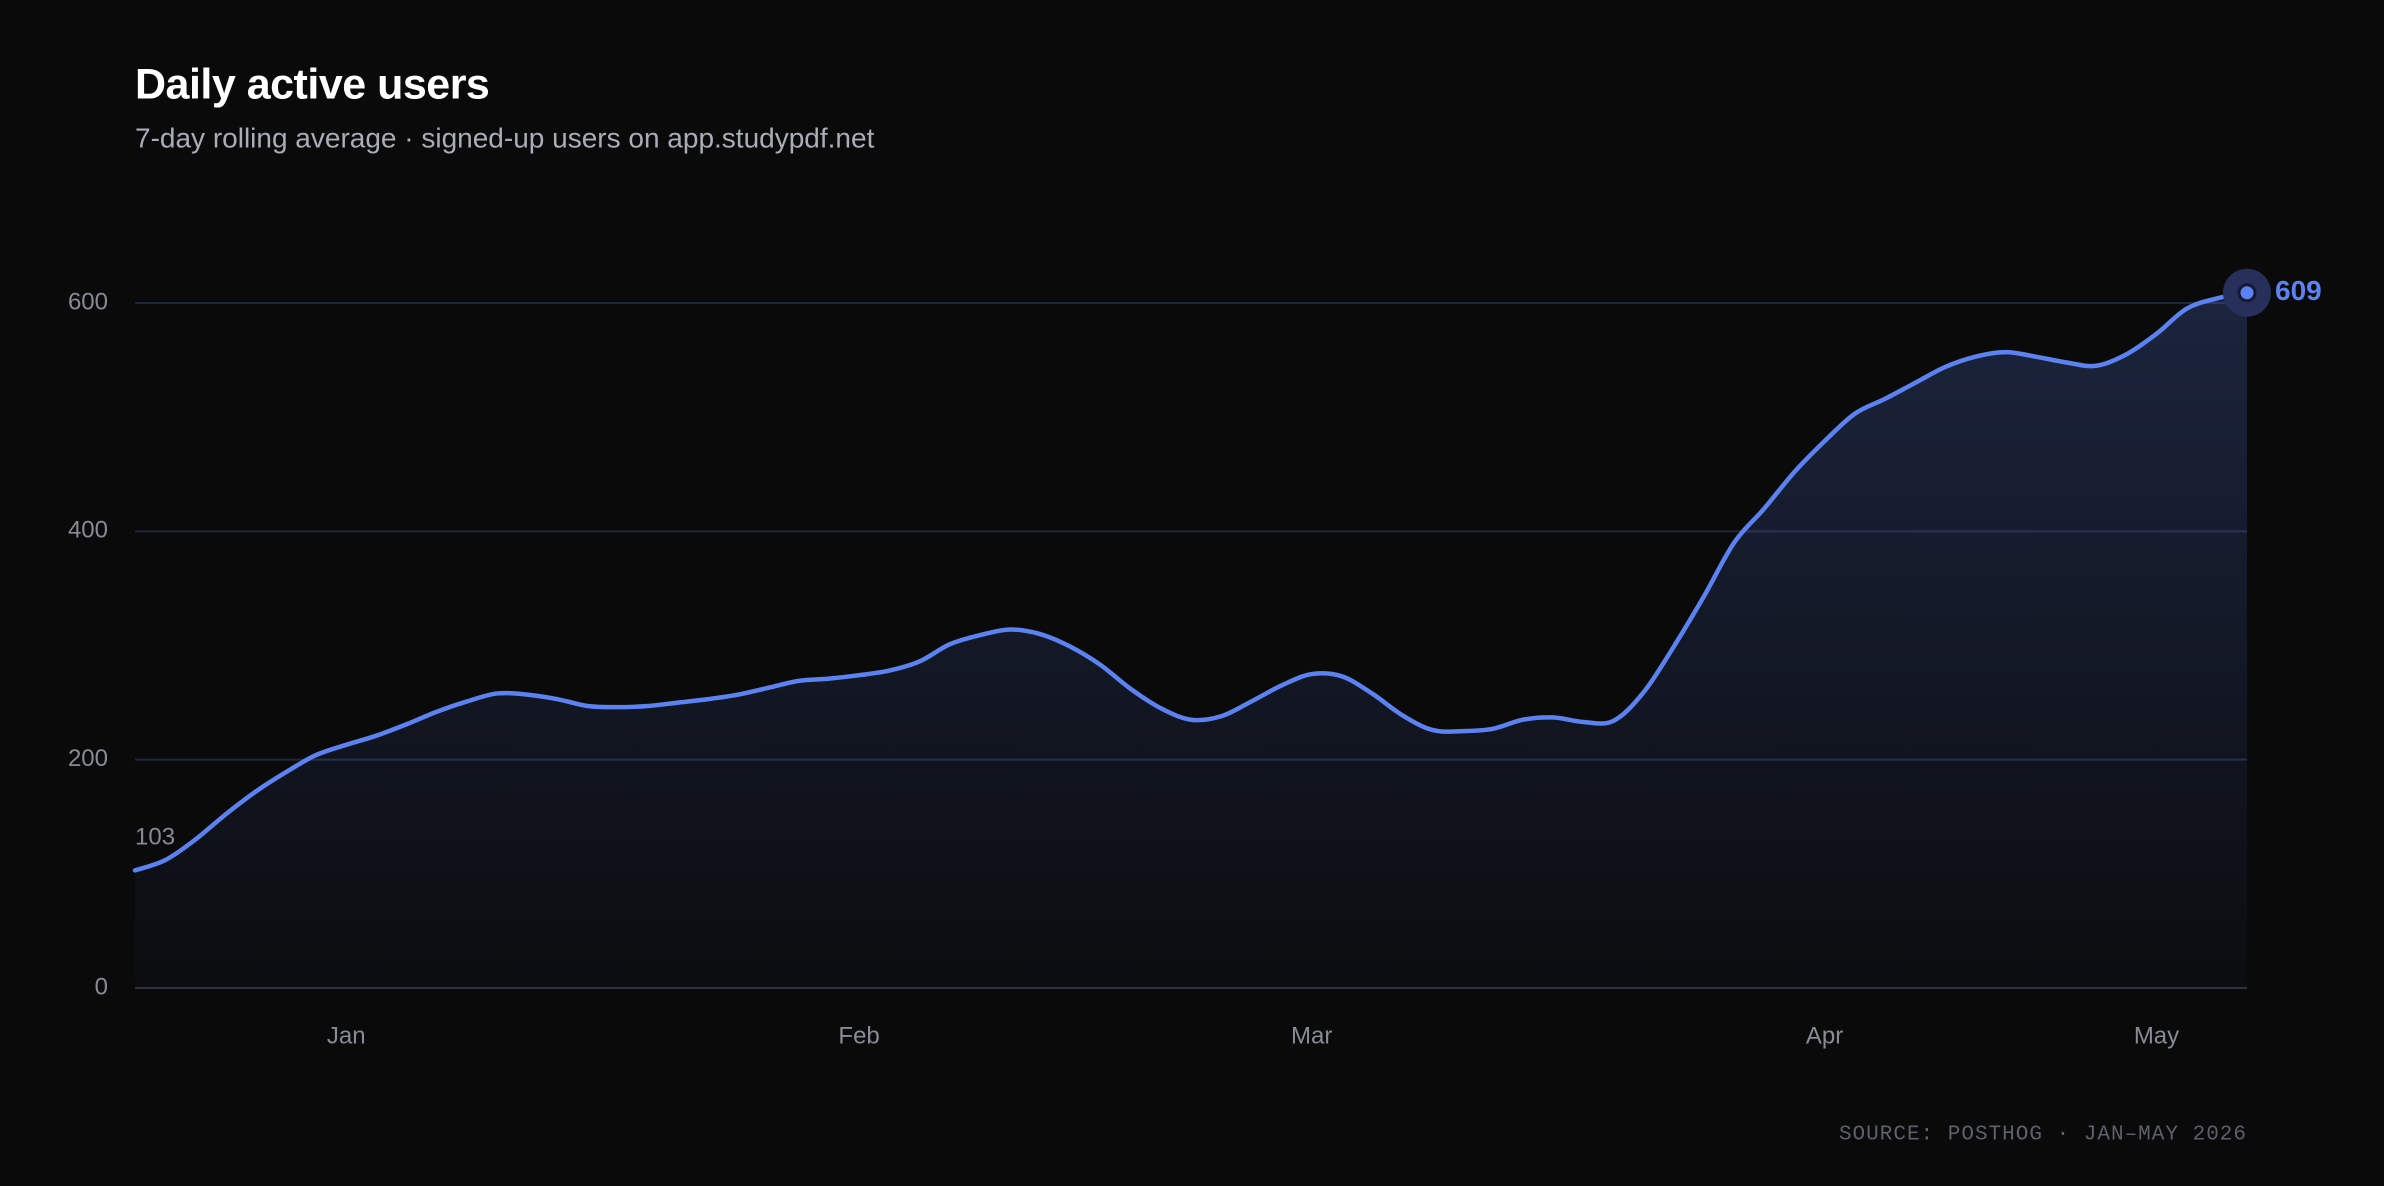  Describe the element at coordinates (155, 836) in the screenshot. I see `start-value-label: 103` at that location.